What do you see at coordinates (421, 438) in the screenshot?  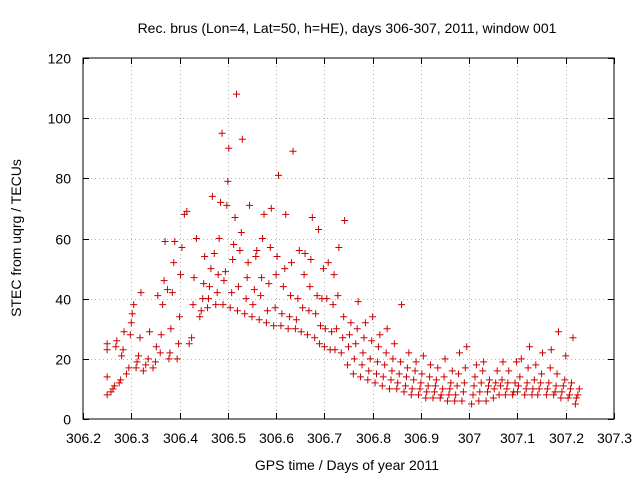 I see `x-tick-label: 306.9` at bounding box center [421, 438].